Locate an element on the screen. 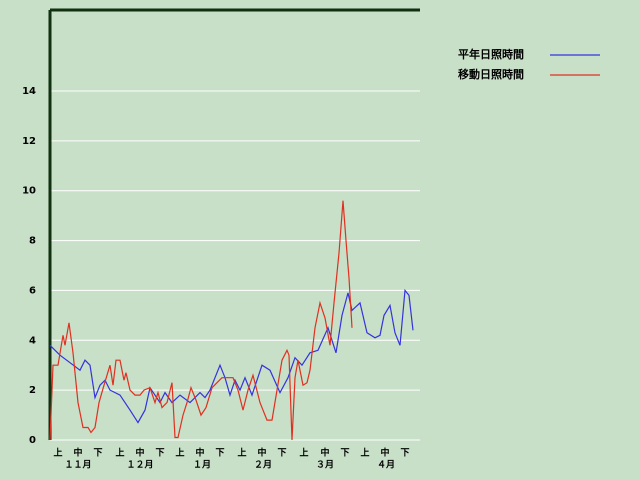 The width and height of the screenshot is (640, 480). y-tick-label: 4 is located at coordinates (32, 340).